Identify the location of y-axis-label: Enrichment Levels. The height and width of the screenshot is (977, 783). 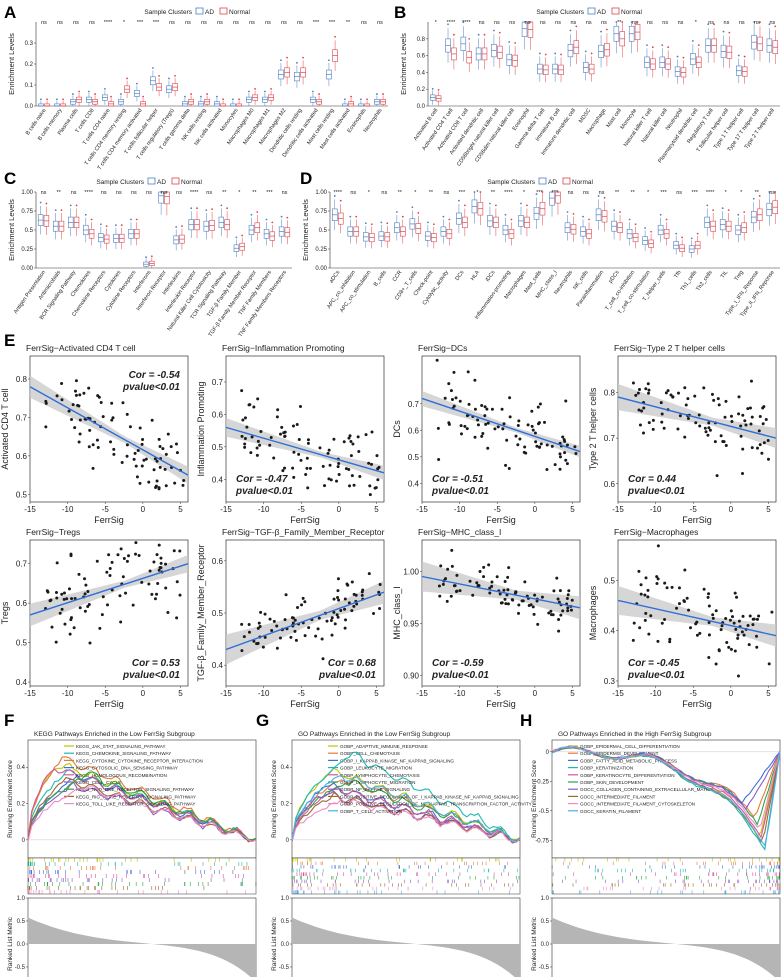
(11, 64).